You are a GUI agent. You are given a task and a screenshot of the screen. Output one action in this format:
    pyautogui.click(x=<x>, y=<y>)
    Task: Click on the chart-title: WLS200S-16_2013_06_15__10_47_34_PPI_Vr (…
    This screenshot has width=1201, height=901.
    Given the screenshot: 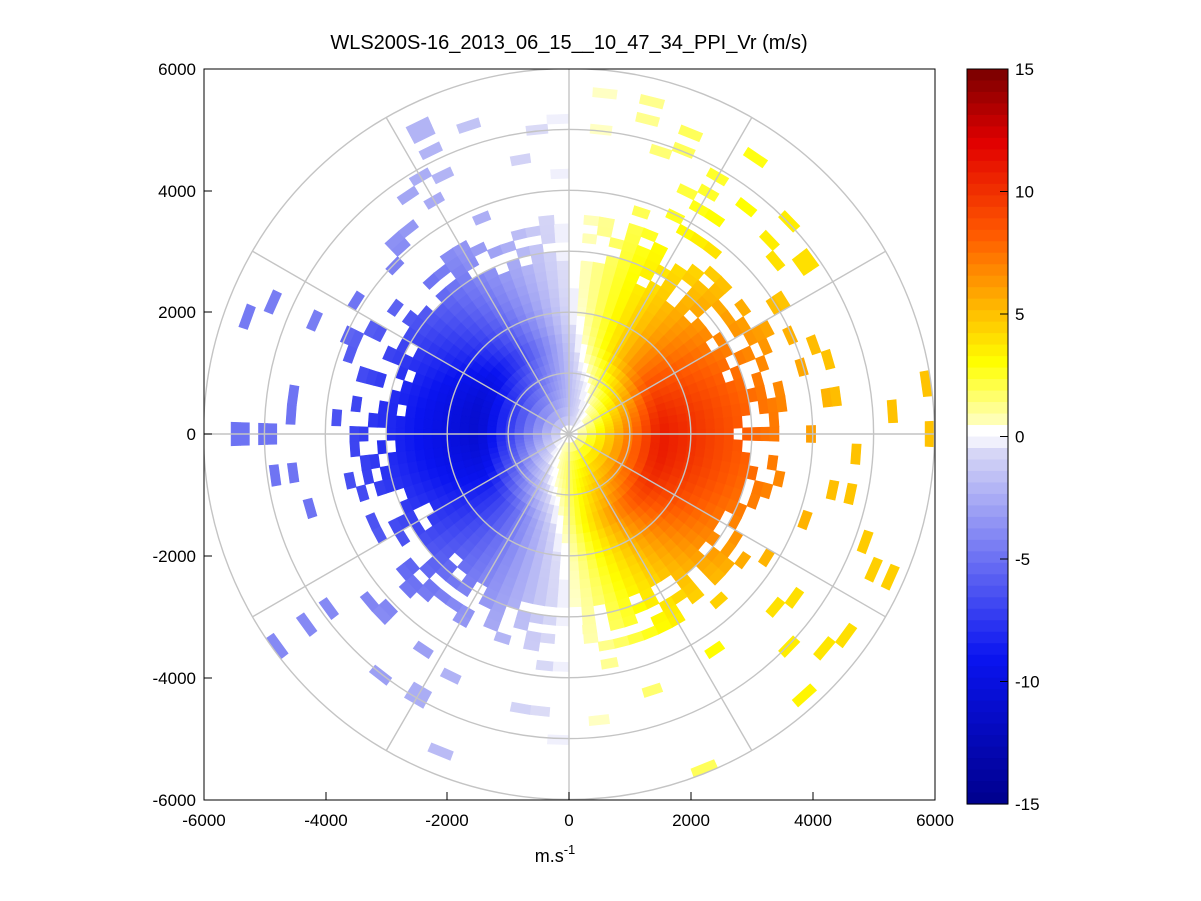 What is the action you would take?
    pyautogui.click(x=568, y=43)
    